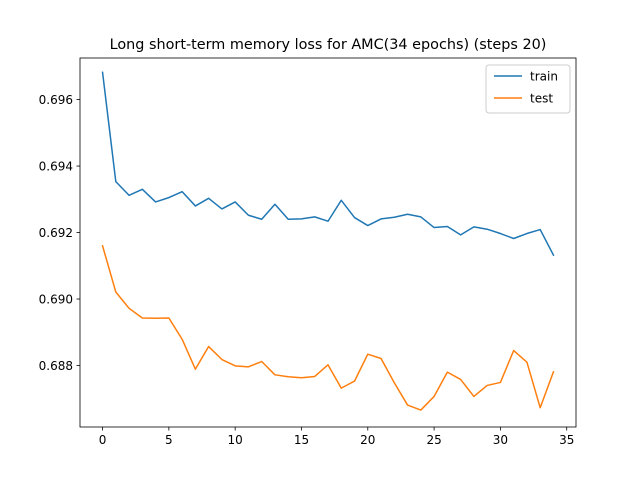 Image resolution: width=640 pixels, height=484 pixels. I want to click on x-tick-label: 10, so click(235, 440).